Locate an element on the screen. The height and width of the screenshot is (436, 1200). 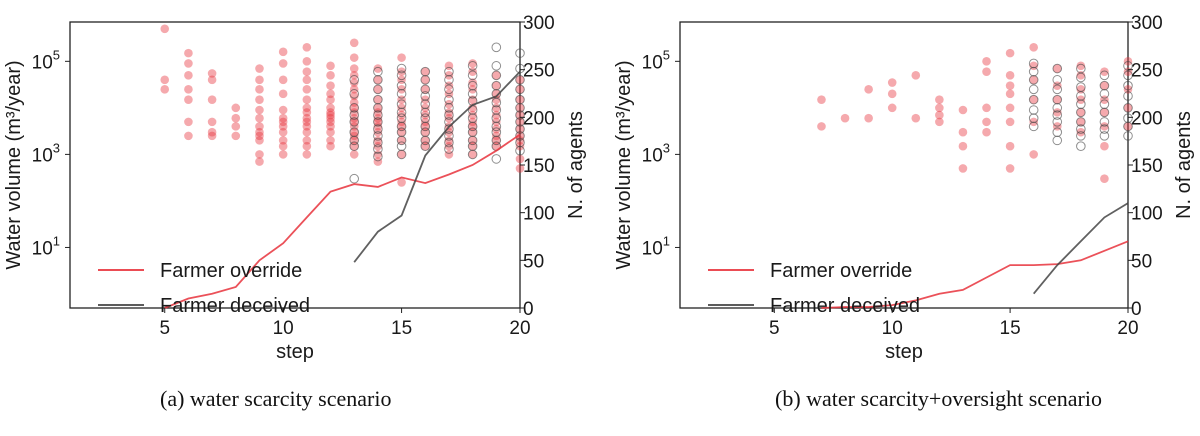
caption-a: (a) water scarcity scenario is located at coordinates (276, 398).